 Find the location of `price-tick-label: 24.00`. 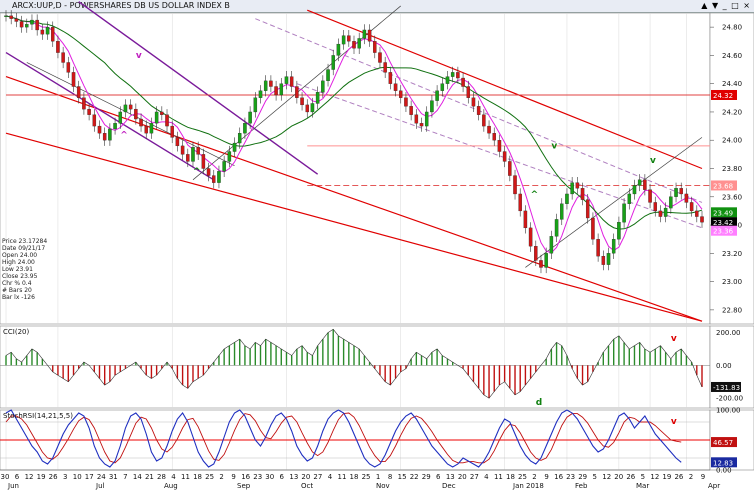

price-tick-label: 24.00 is located at coordinates (732, 141).